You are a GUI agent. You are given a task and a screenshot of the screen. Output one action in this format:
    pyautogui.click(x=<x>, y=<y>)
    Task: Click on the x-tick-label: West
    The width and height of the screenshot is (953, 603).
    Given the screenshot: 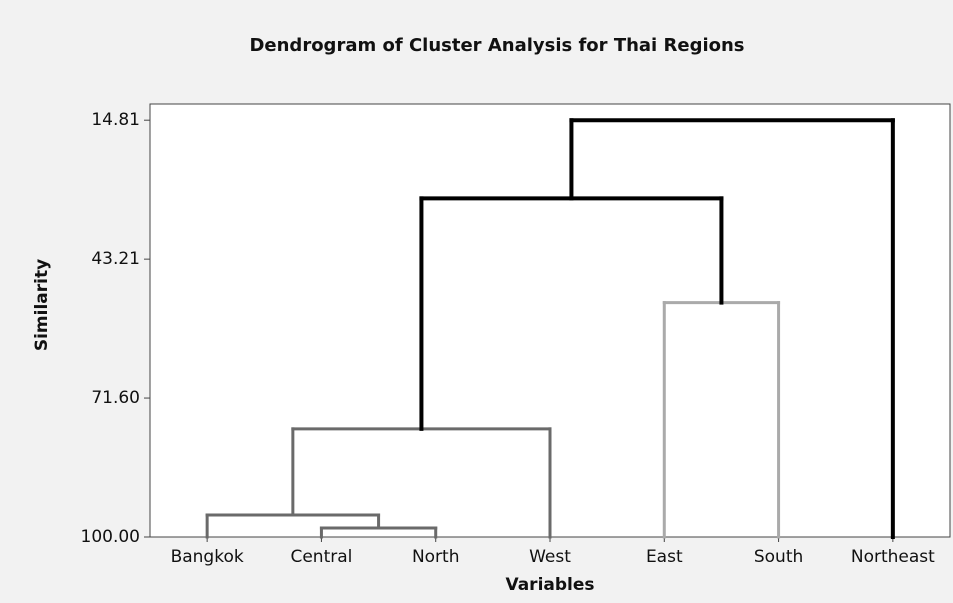 What is the action you would take?
    pyautogui.click(x=550, y=557)
    